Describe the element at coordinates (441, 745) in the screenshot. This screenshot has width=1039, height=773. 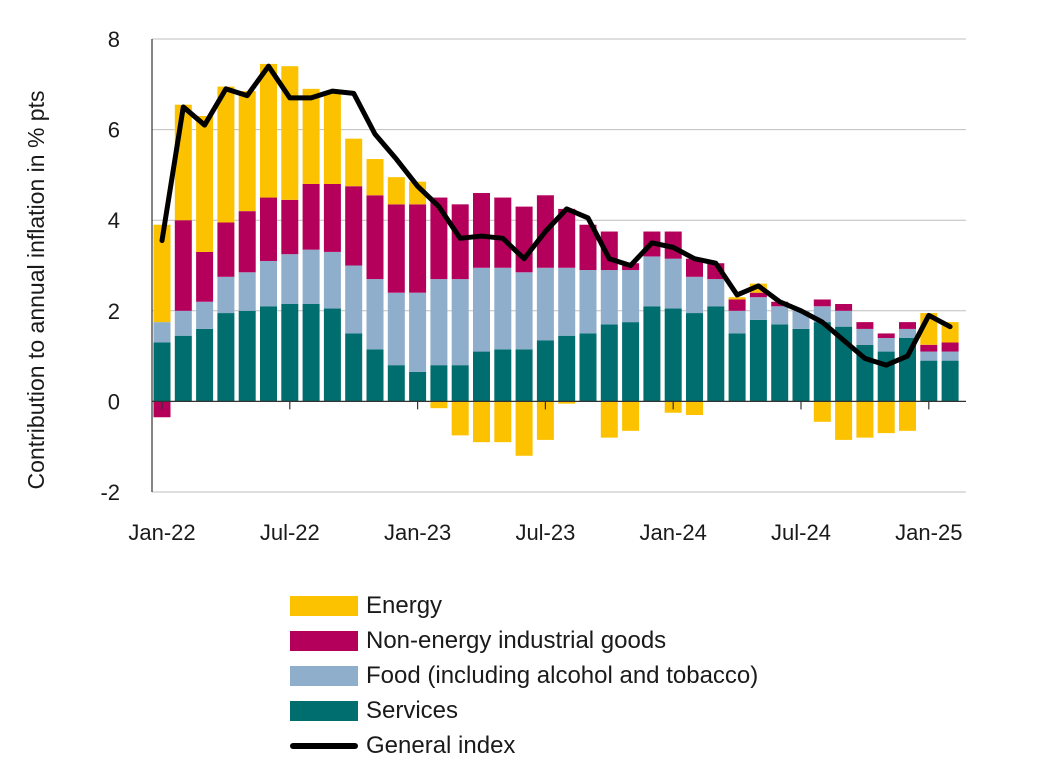
I see `legend-label-general-index: General index` at that location.